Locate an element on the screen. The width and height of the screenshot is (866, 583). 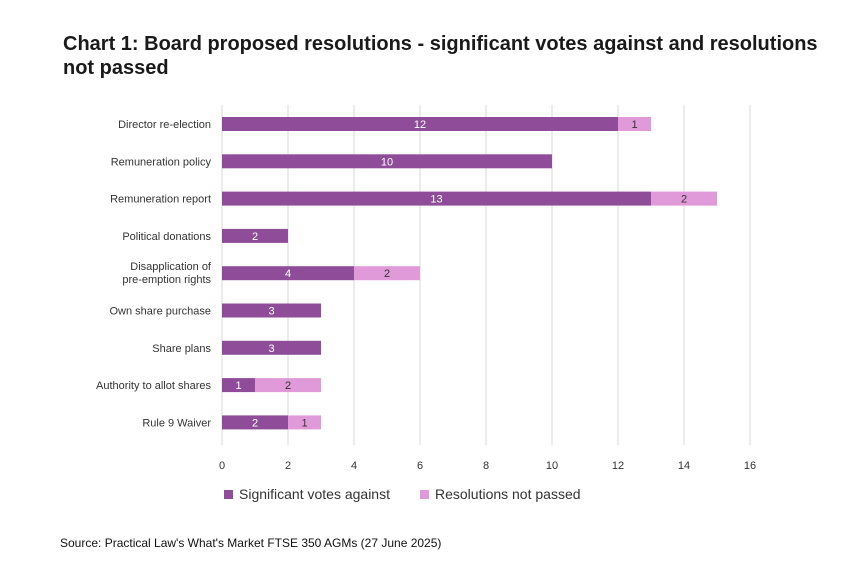
legend-item-significant: Significant votes against is located at coordinates (307, 494).